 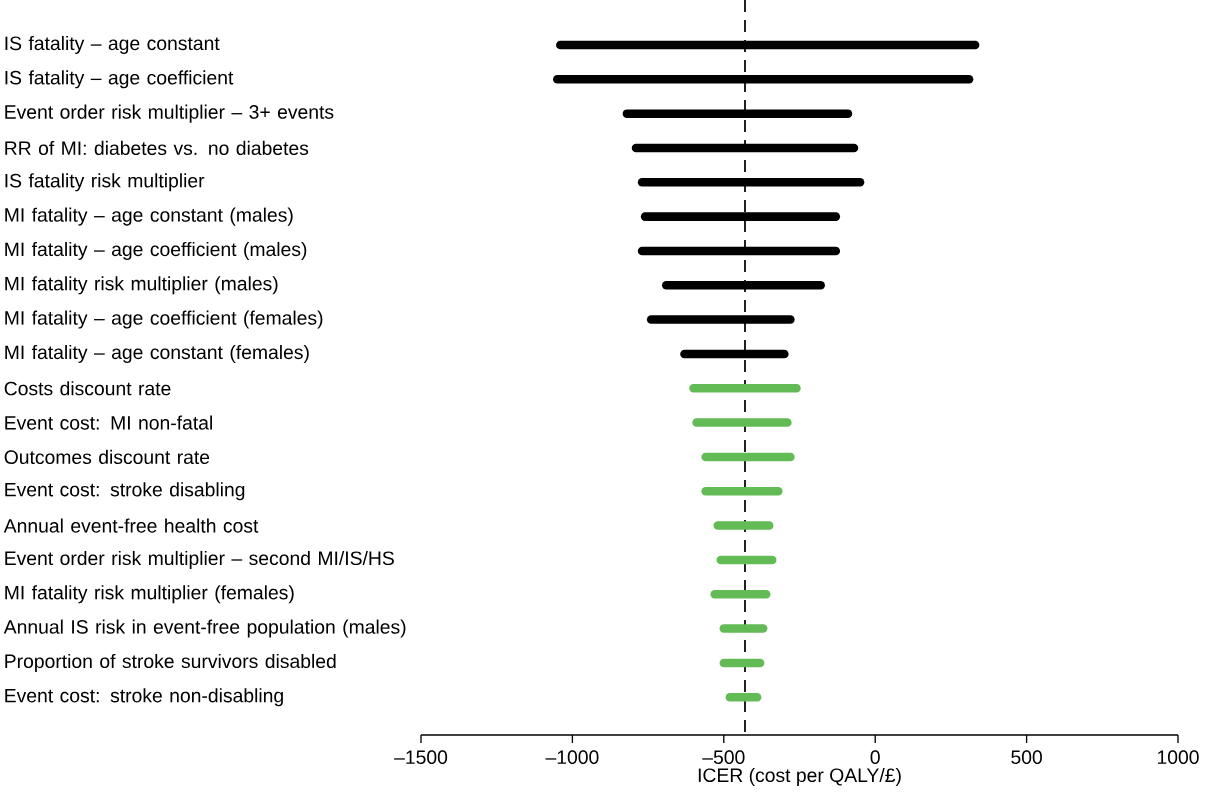 I want to click on y-tick-label: MI fatality – age coefficient (males), so click(x=156, y=250).